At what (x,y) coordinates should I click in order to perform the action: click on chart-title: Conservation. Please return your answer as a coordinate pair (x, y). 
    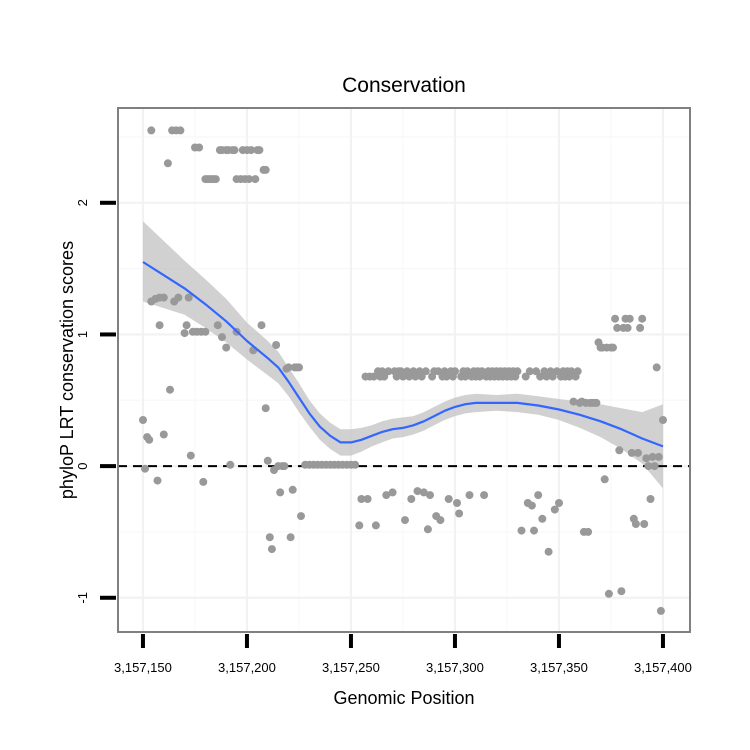
    Looking at the image, I should click on (404, 85).